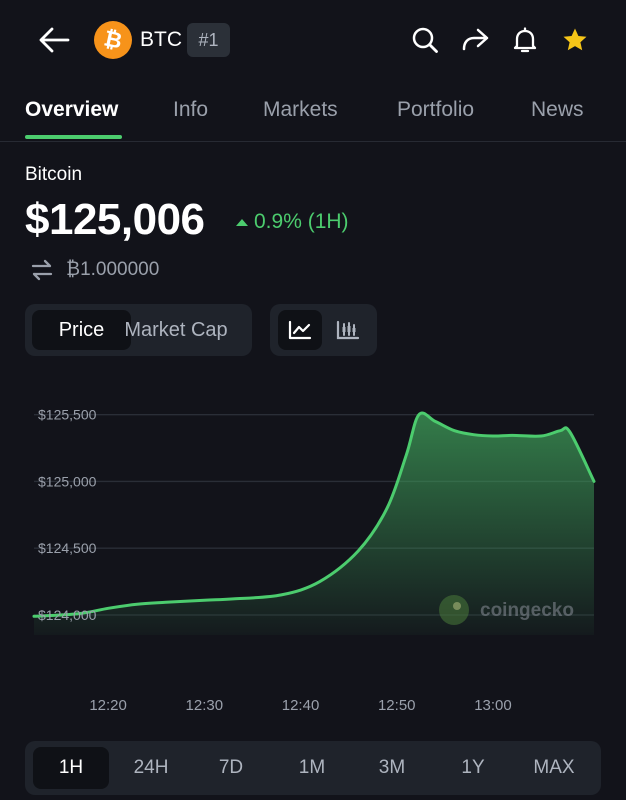 This screenshot has width=626, height=800. I want to click on tab-news: News, so click(557, 109).